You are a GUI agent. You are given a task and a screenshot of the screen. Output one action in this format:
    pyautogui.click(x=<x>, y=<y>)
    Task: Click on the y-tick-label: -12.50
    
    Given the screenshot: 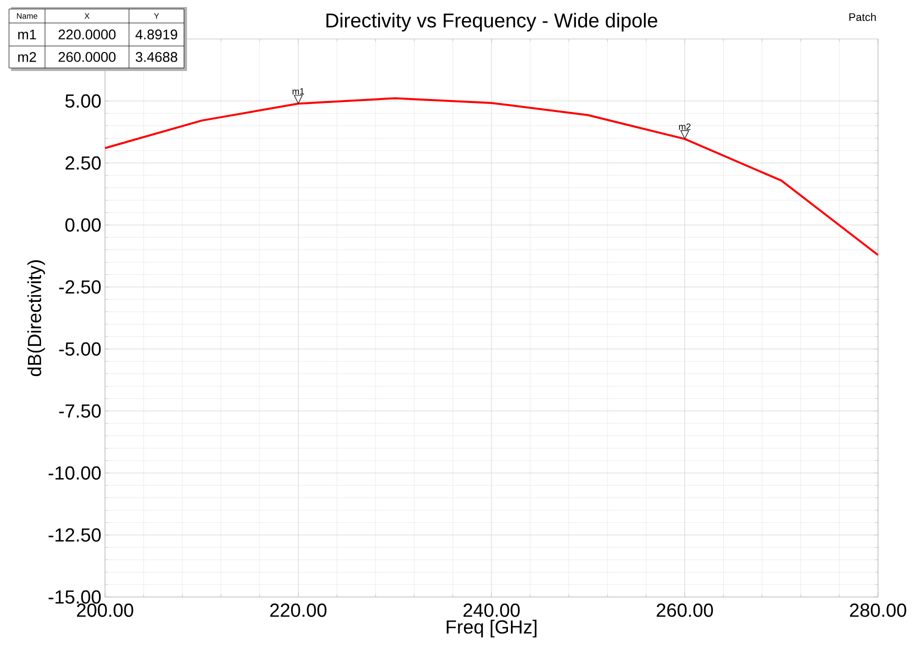 What is the action you would take?
    pyautogui.click(x=74, y=535)
    